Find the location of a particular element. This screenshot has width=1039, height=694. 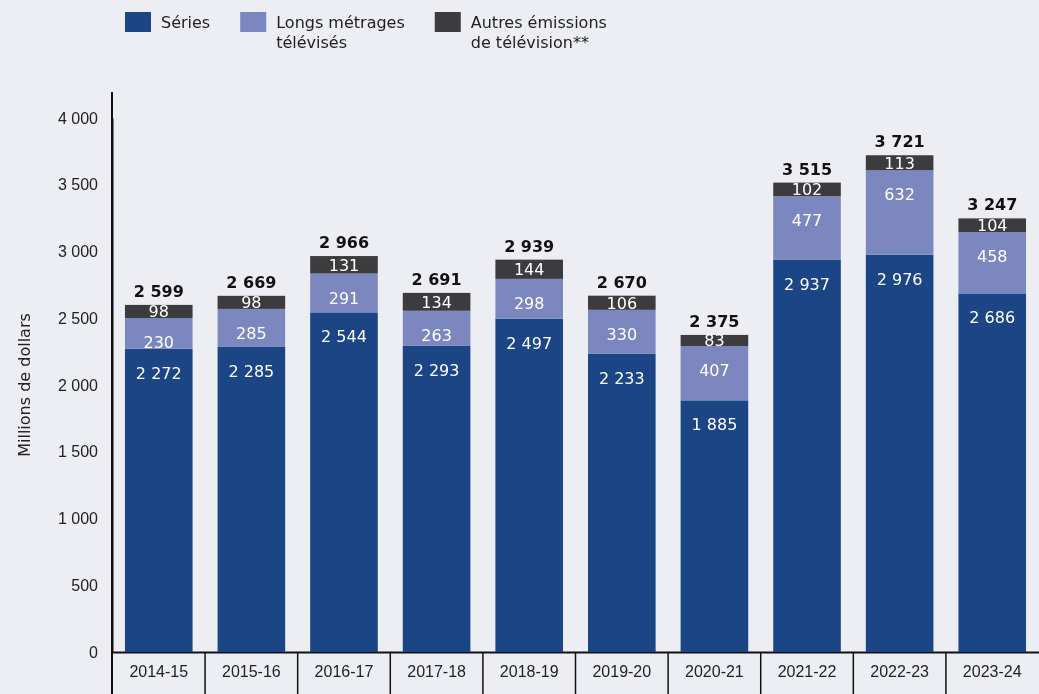

data-label: 2 686 is located at coordinates (992, 318).